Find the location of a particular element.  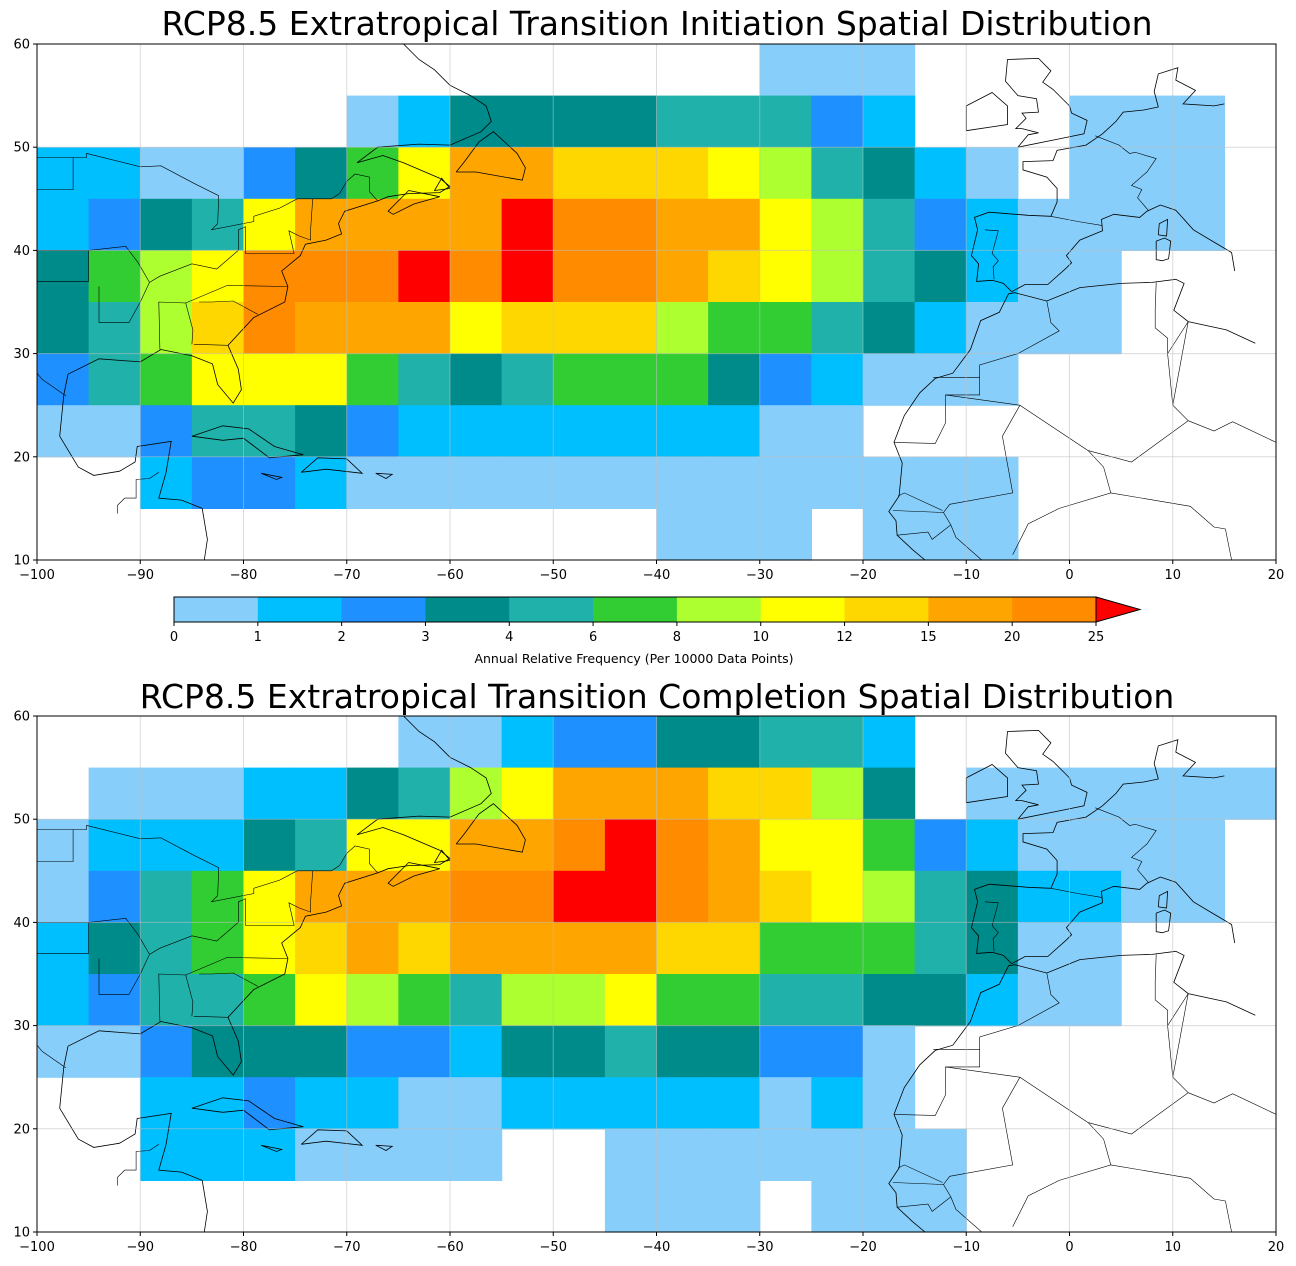

y-tick-label: 10 is located at coordinates (21, 561).